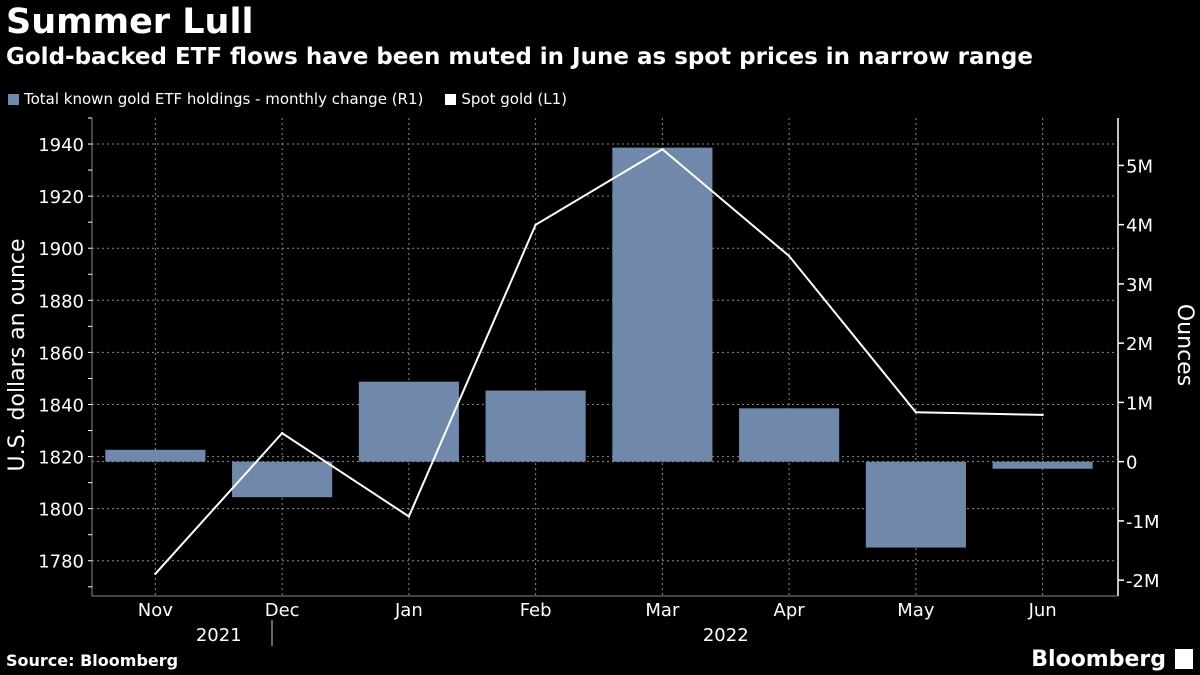 The image size is (1200, 675). I want to click on x-tick-label: Jan, so click(408, 610).